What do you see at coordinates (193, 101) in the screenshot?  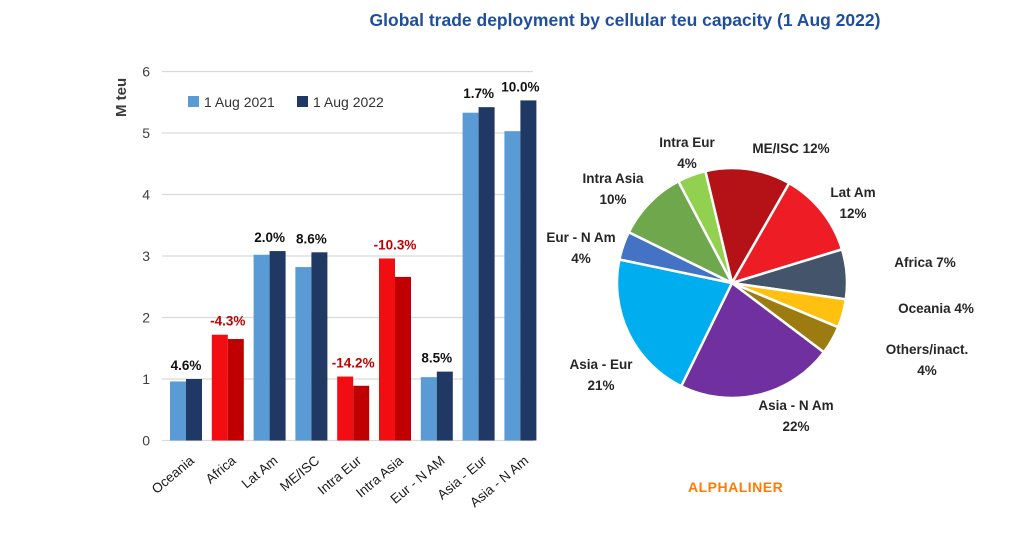 I see `legend-swatch-1-aug-2021` at bounding box center [193, 101].